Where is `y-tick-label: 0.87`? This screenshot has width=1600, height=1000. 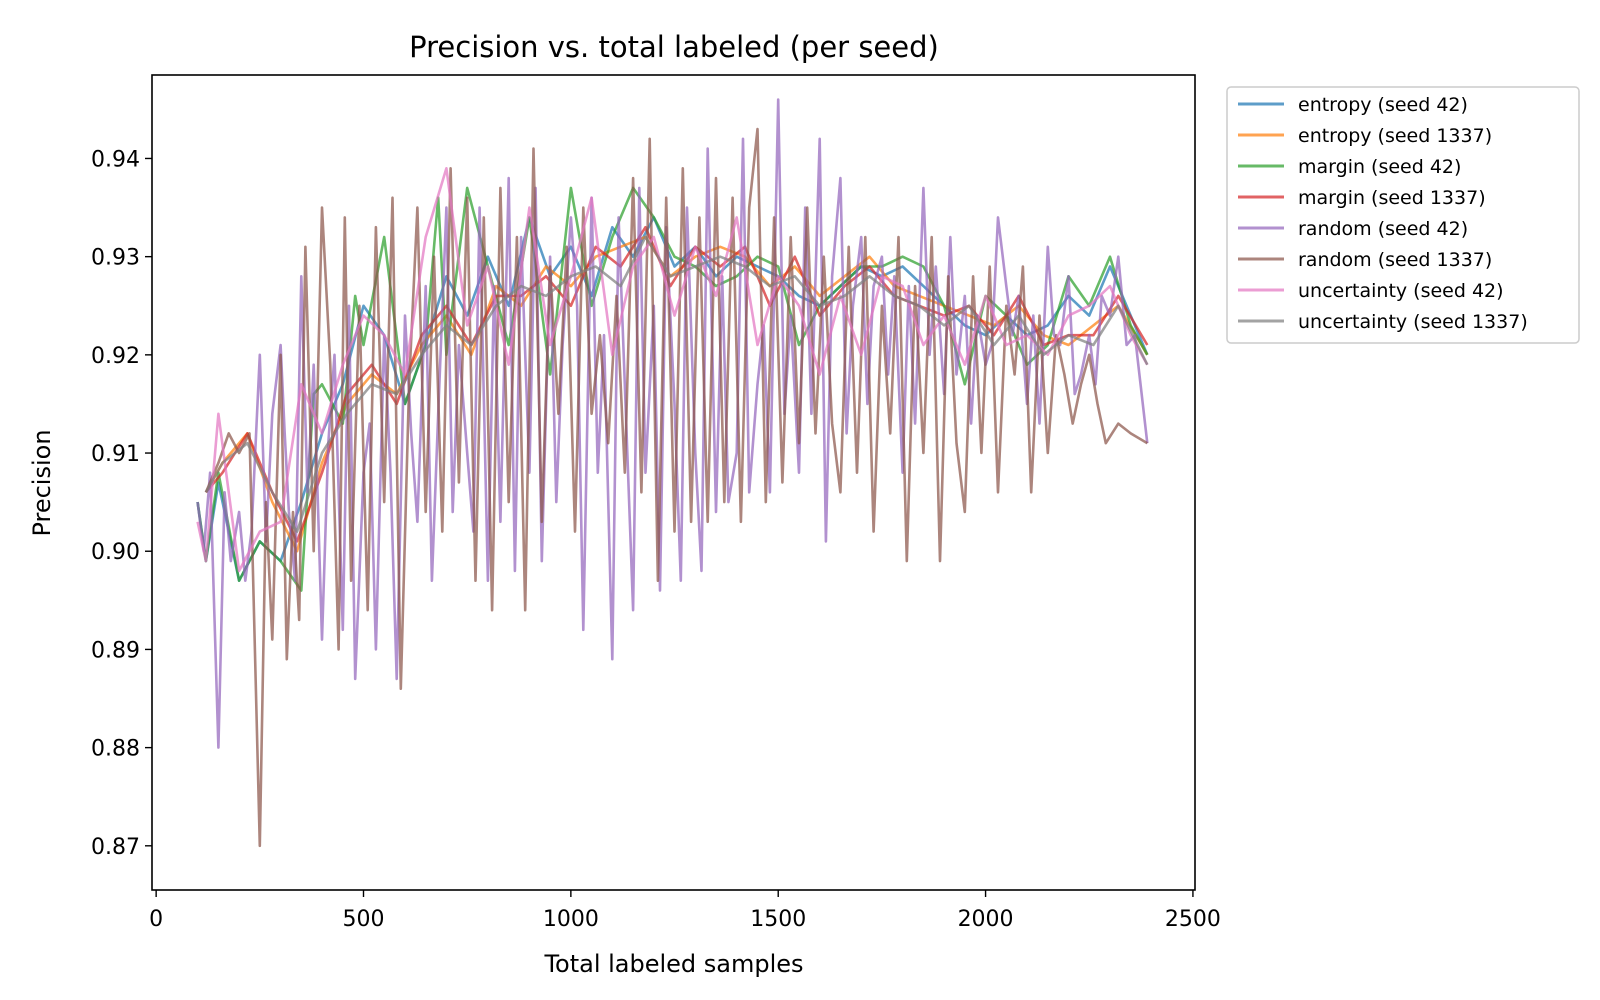 y-tick-label: 0.87 is located at coordinates (115, 847).